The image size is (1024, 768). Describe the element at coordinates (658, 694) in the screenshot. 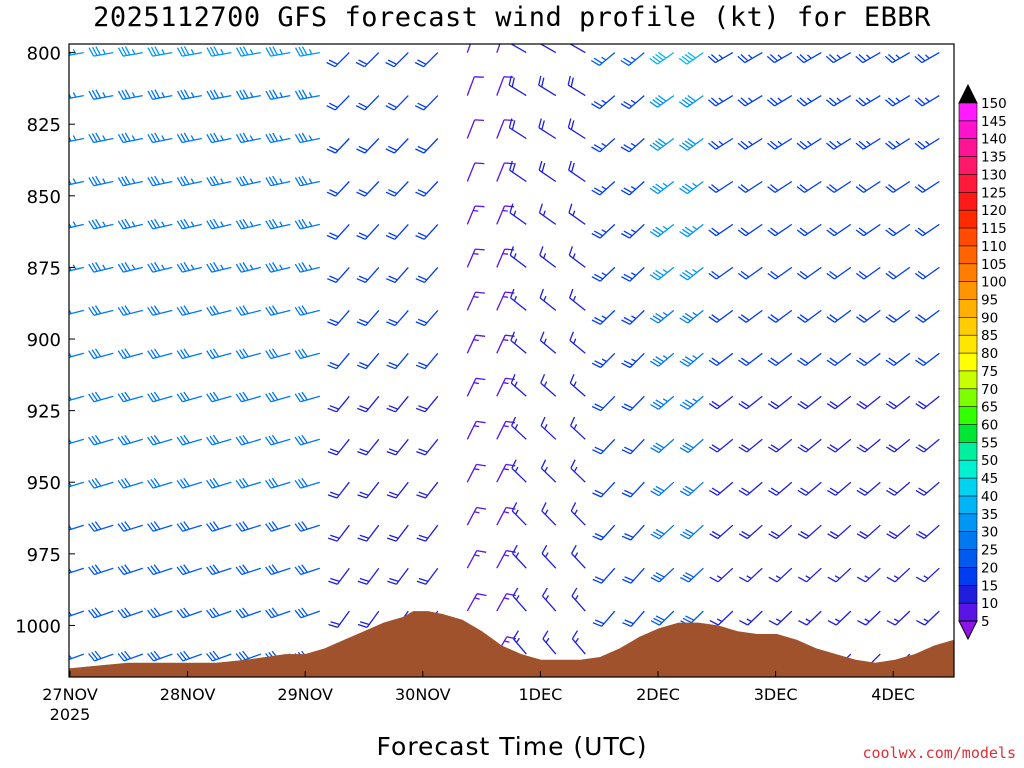

I see `x-tick-label: 2DEC` at that location.